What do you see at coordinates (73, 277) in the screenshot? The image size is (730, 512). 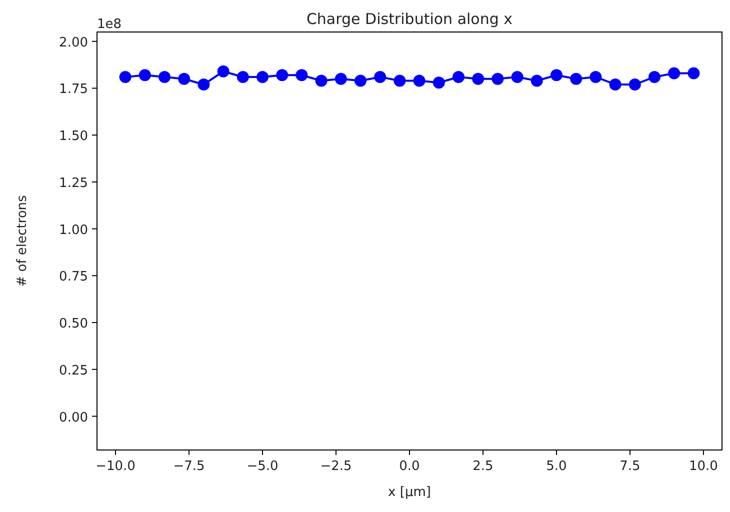 I see `y-tick-label: 0.75` at bounding box center [73, 277].